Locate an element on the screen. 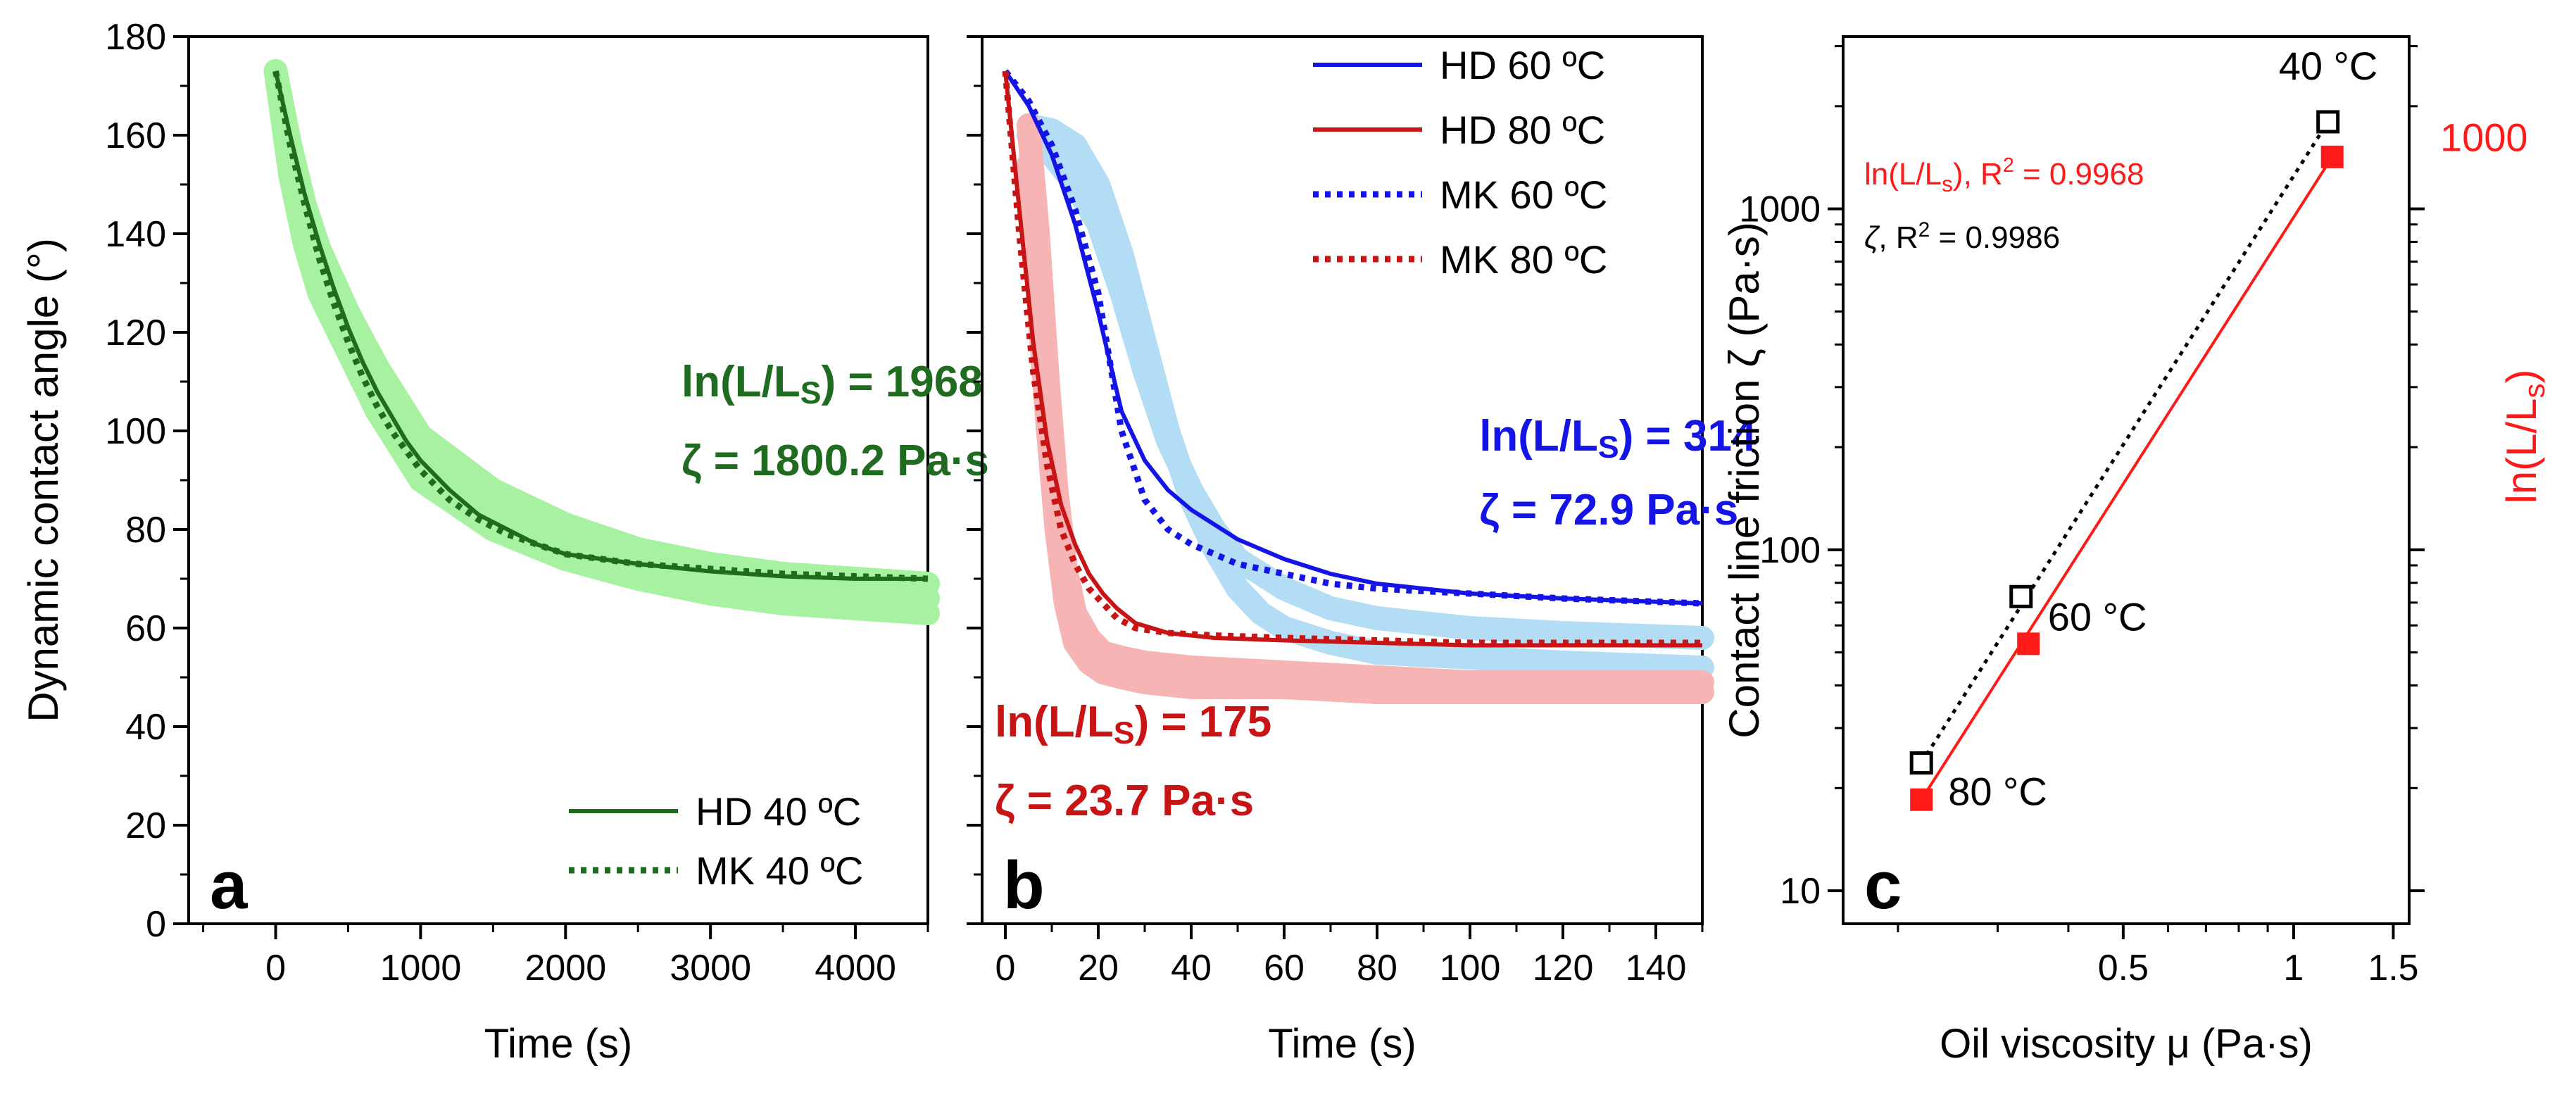  x-tick-label-b: 40 is located at coordinates (1191, 969).